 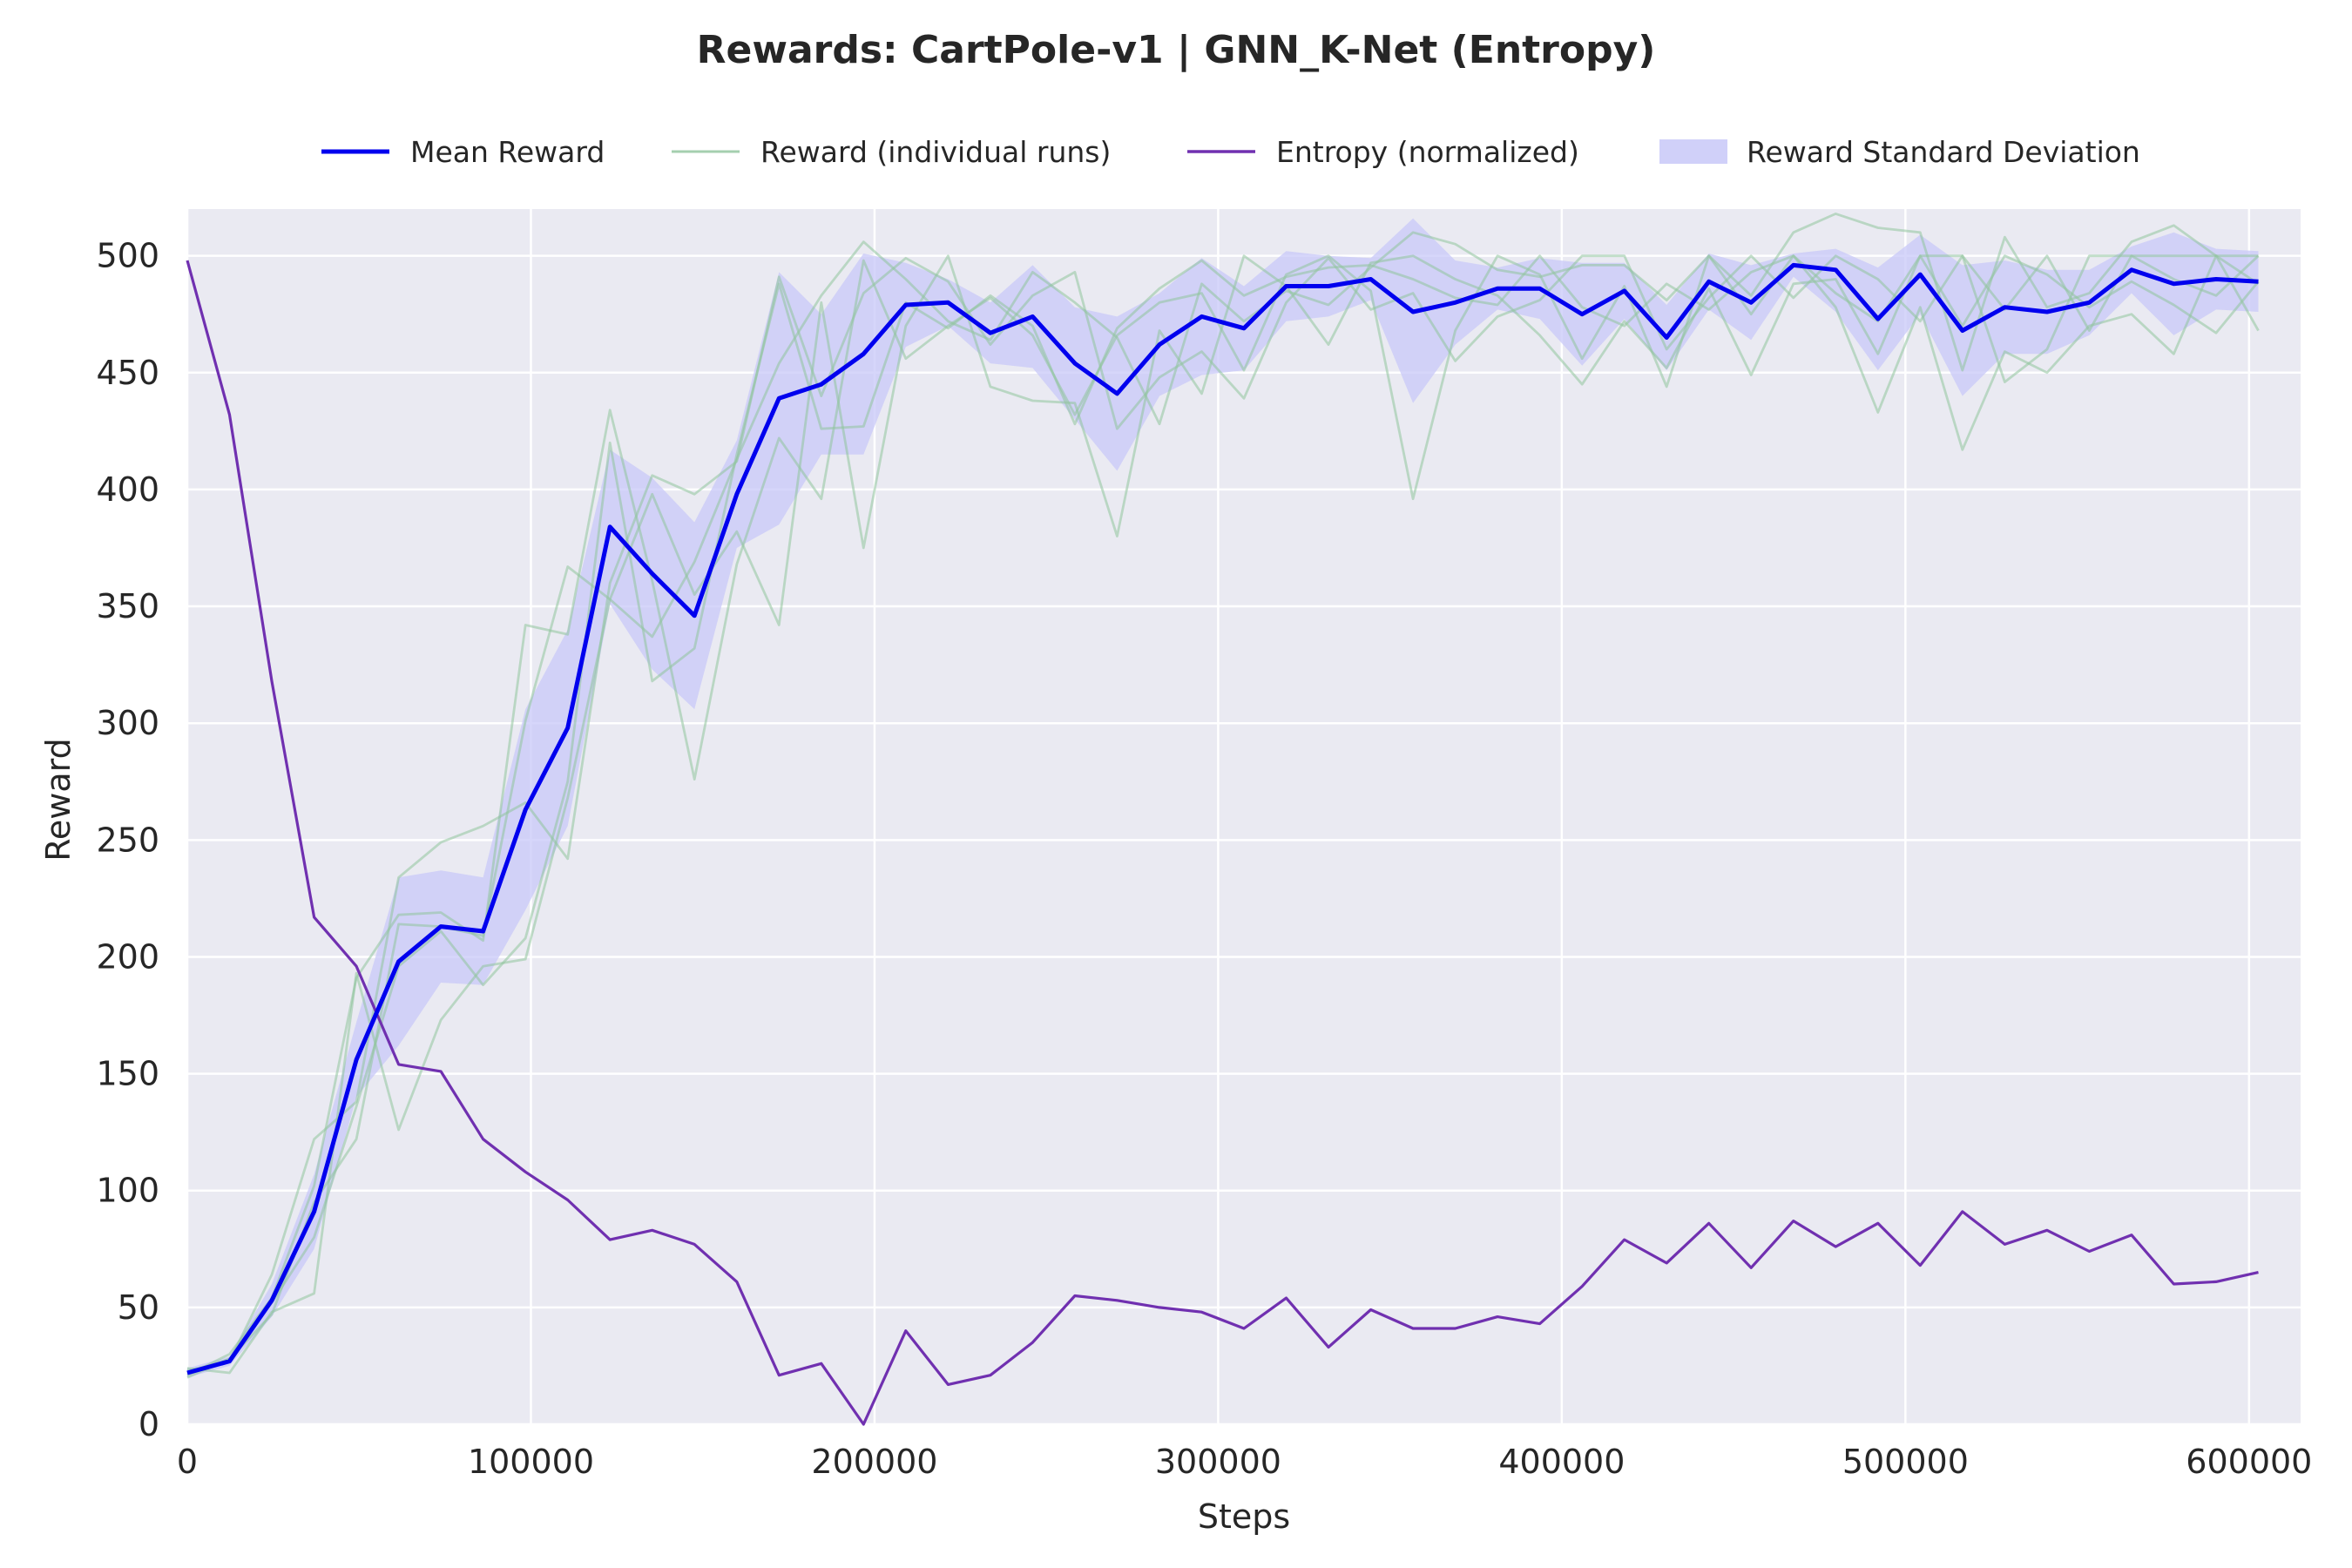 What do you see at coordinates (149, 1424) in the screenshot?
I see `y-tick-label: 0` at bounding box center [149, 1424].